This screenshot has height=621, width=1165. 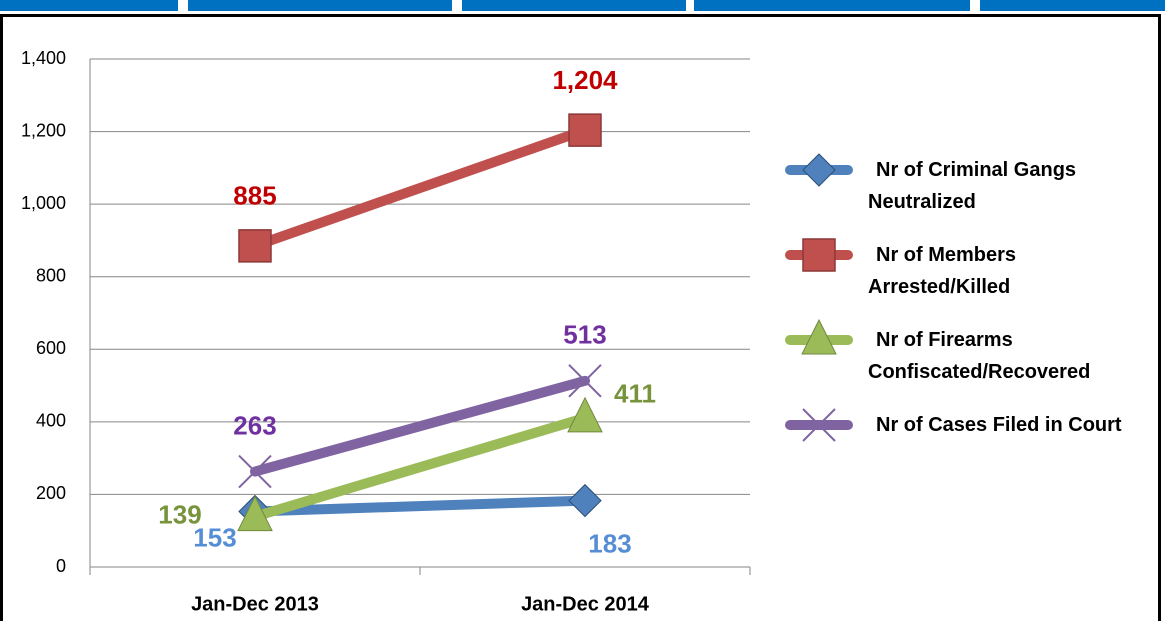 I want to click on data-label: 263, so click(x=254, y=425).